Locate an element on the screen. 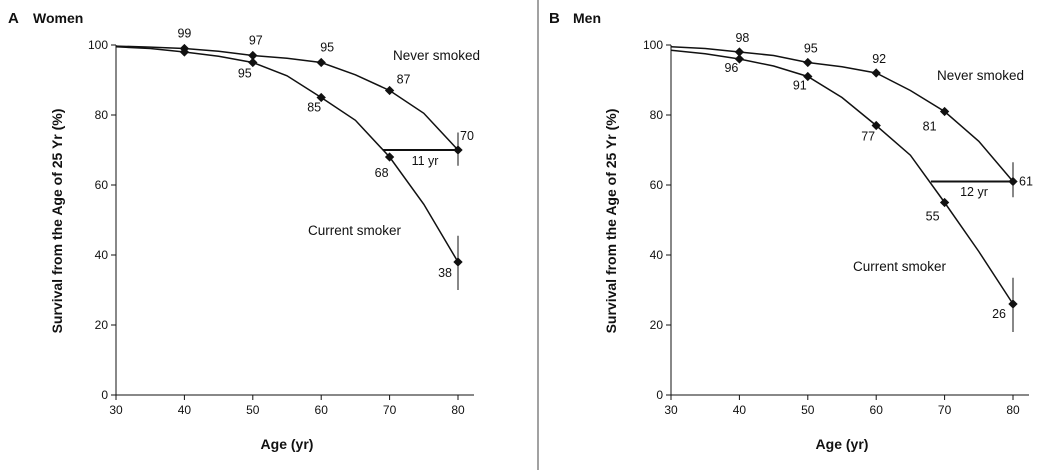  panel-title: Men is located at coordinates (587, 18).